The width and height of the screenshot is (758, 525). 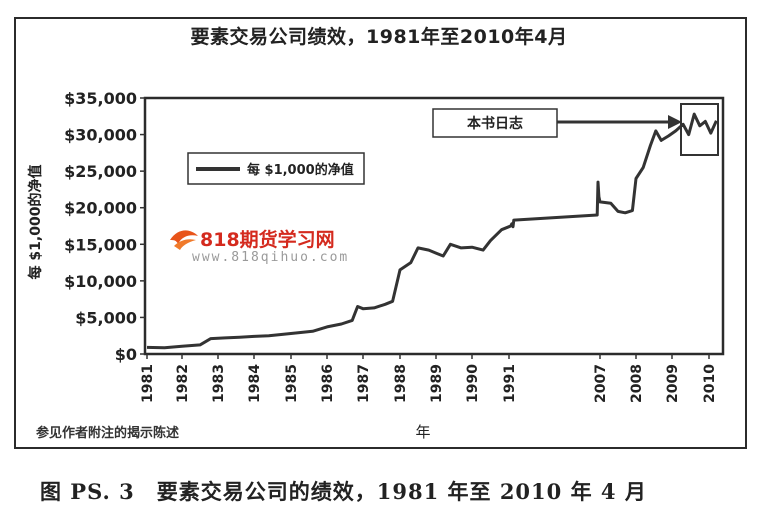 What do you see at coordinates (673, 383) in the screenshot?
I see `x-tick-label: 2009` at bounding box center [673, 383].